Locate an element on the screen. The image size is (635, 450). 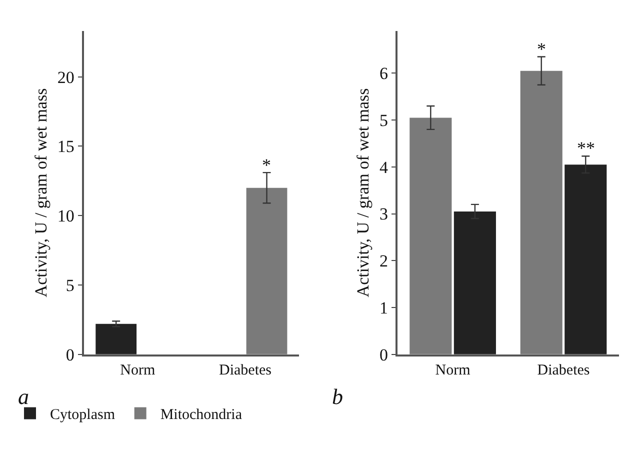
y-tick-label: 6 is located at coordinates (384, 74).